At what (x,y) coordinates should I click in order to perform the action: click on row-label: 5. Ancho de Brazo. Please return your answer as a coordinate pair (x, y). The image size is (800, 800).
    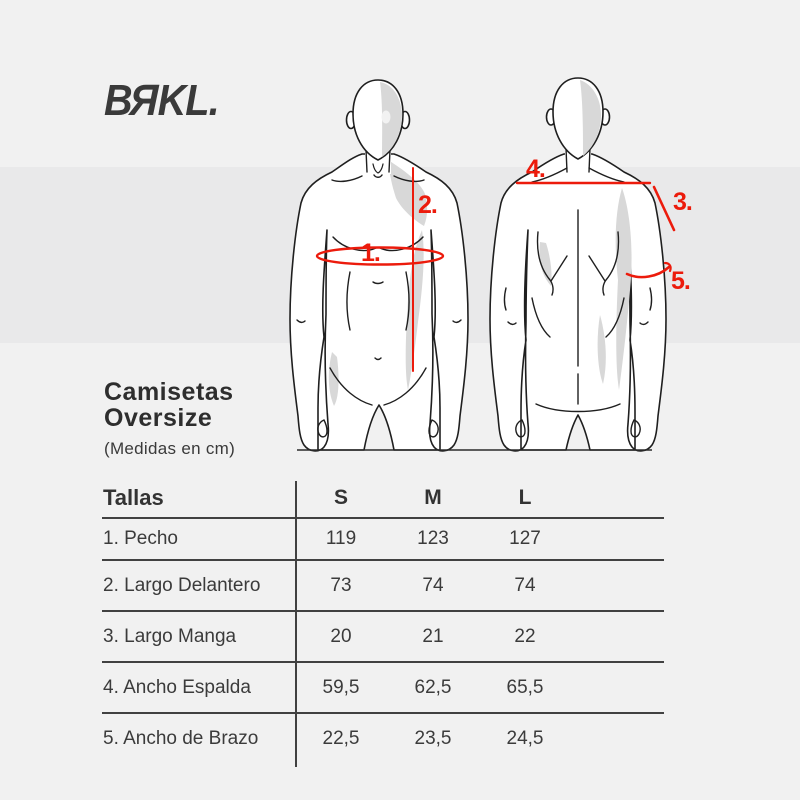
    Looking at the image, I should click on (181, 738).